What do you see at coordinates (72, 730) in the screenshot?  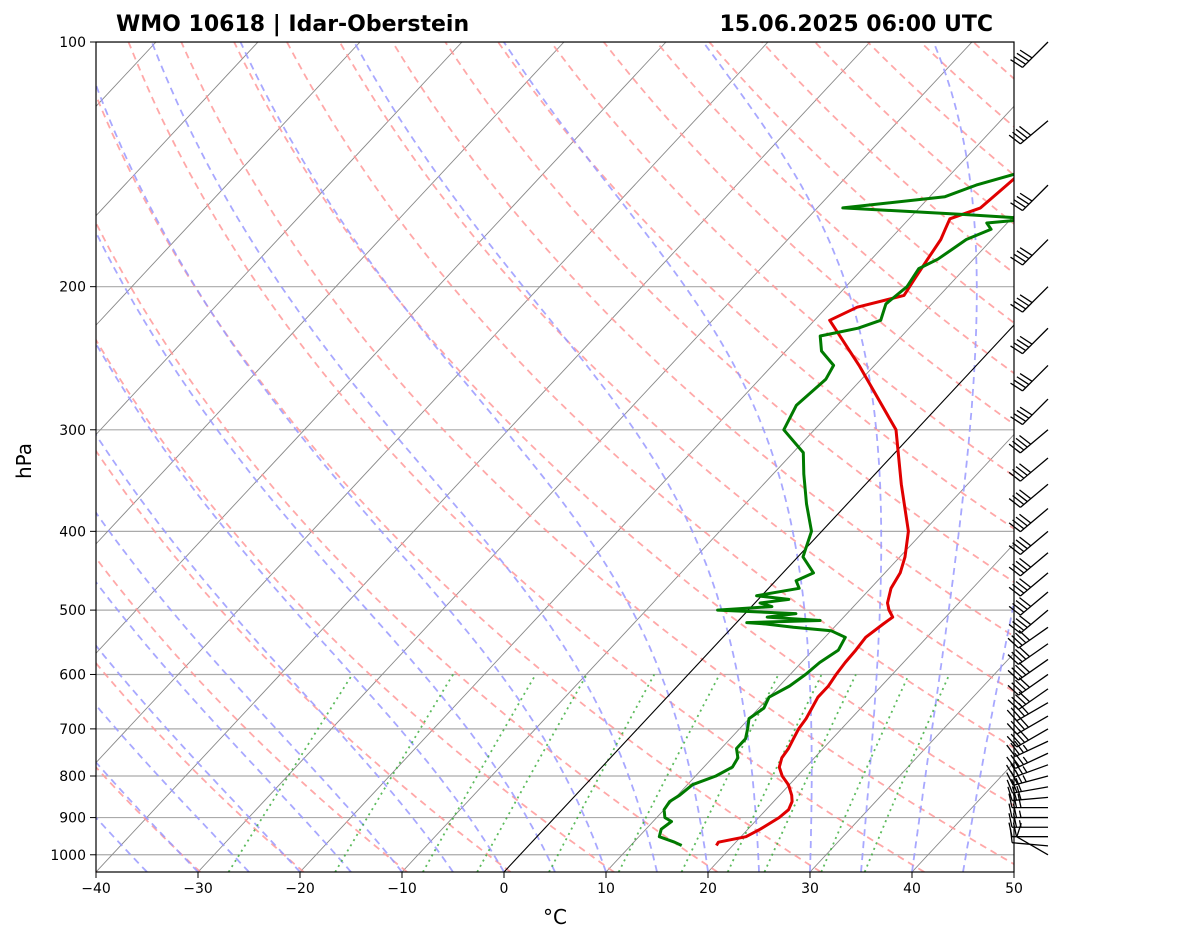 I see `y-tick-label: 700` at bounding box center [72, 730].